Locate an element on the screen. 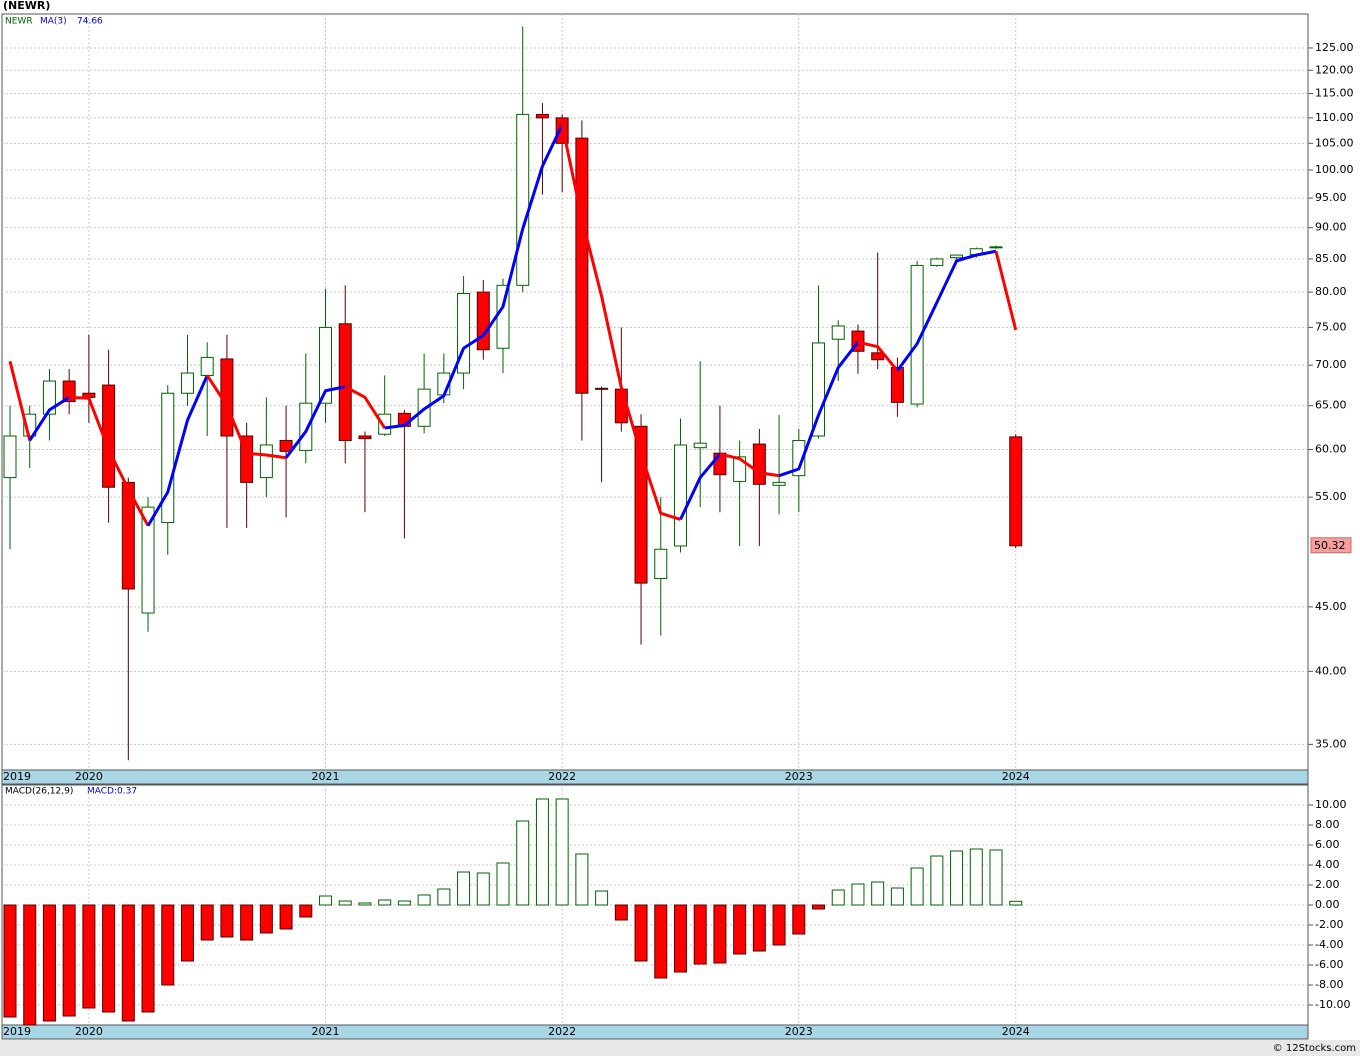 This screenshot has height=1056, width=1360. y-tick-label: 95.00 is located at coordinates (1331, 197).